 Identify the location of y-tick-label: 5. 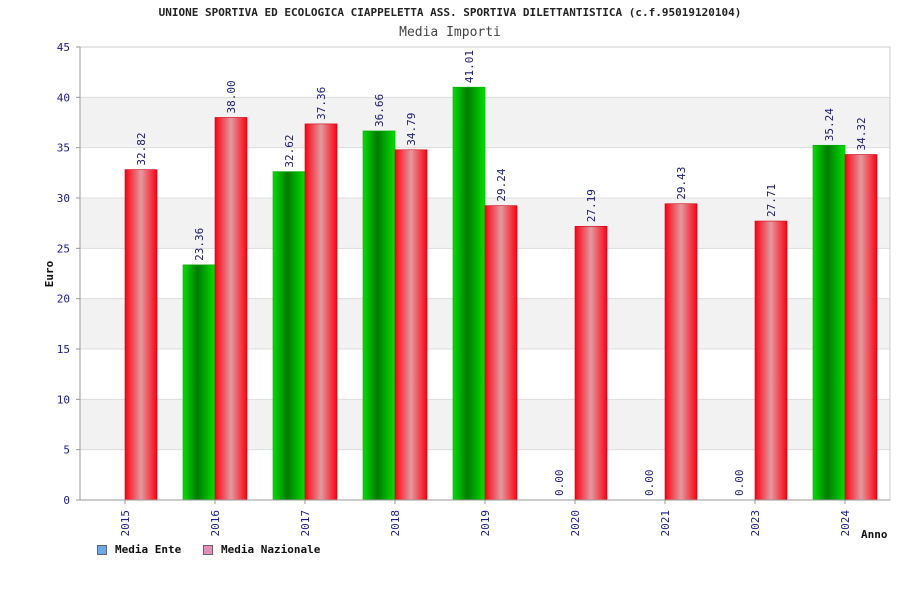
(66, 450).